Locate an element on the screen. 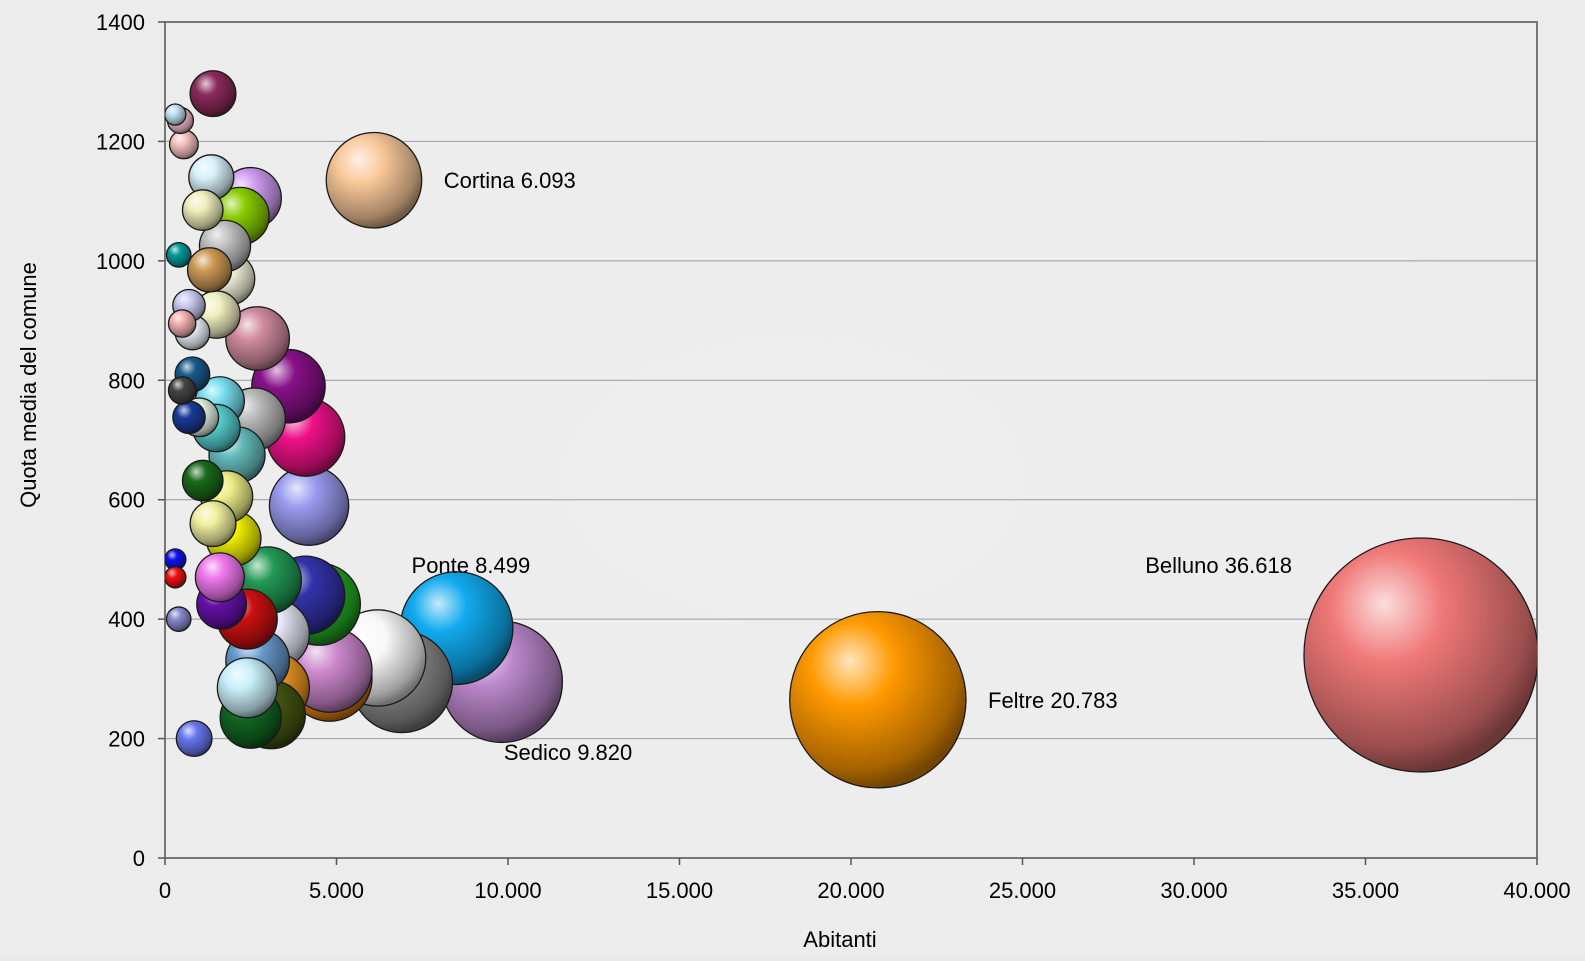 The image size is (1585, 961). x-tick-label: 10.000 is located at coordinates (507, 890).